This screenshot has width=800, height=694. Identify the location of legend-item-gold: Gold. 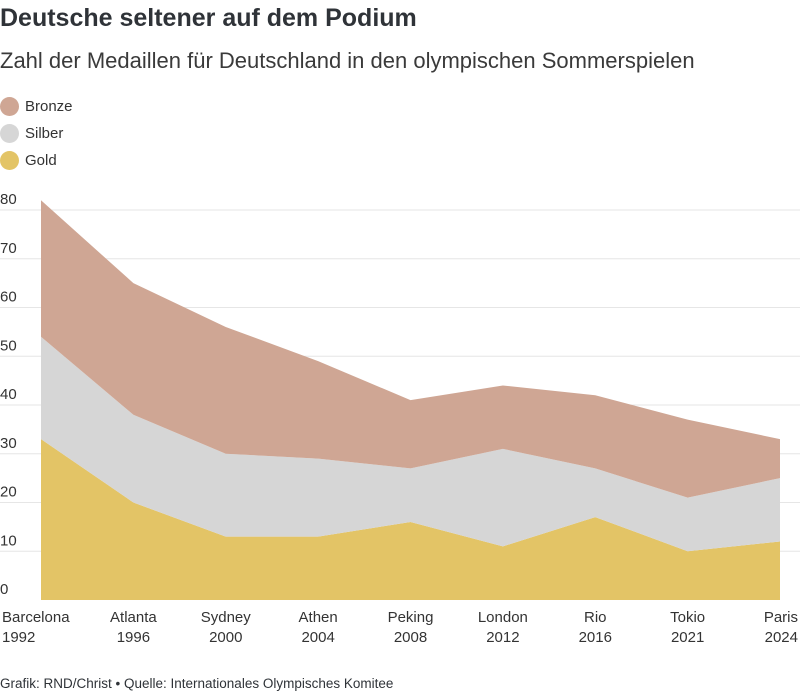
(36, 160).